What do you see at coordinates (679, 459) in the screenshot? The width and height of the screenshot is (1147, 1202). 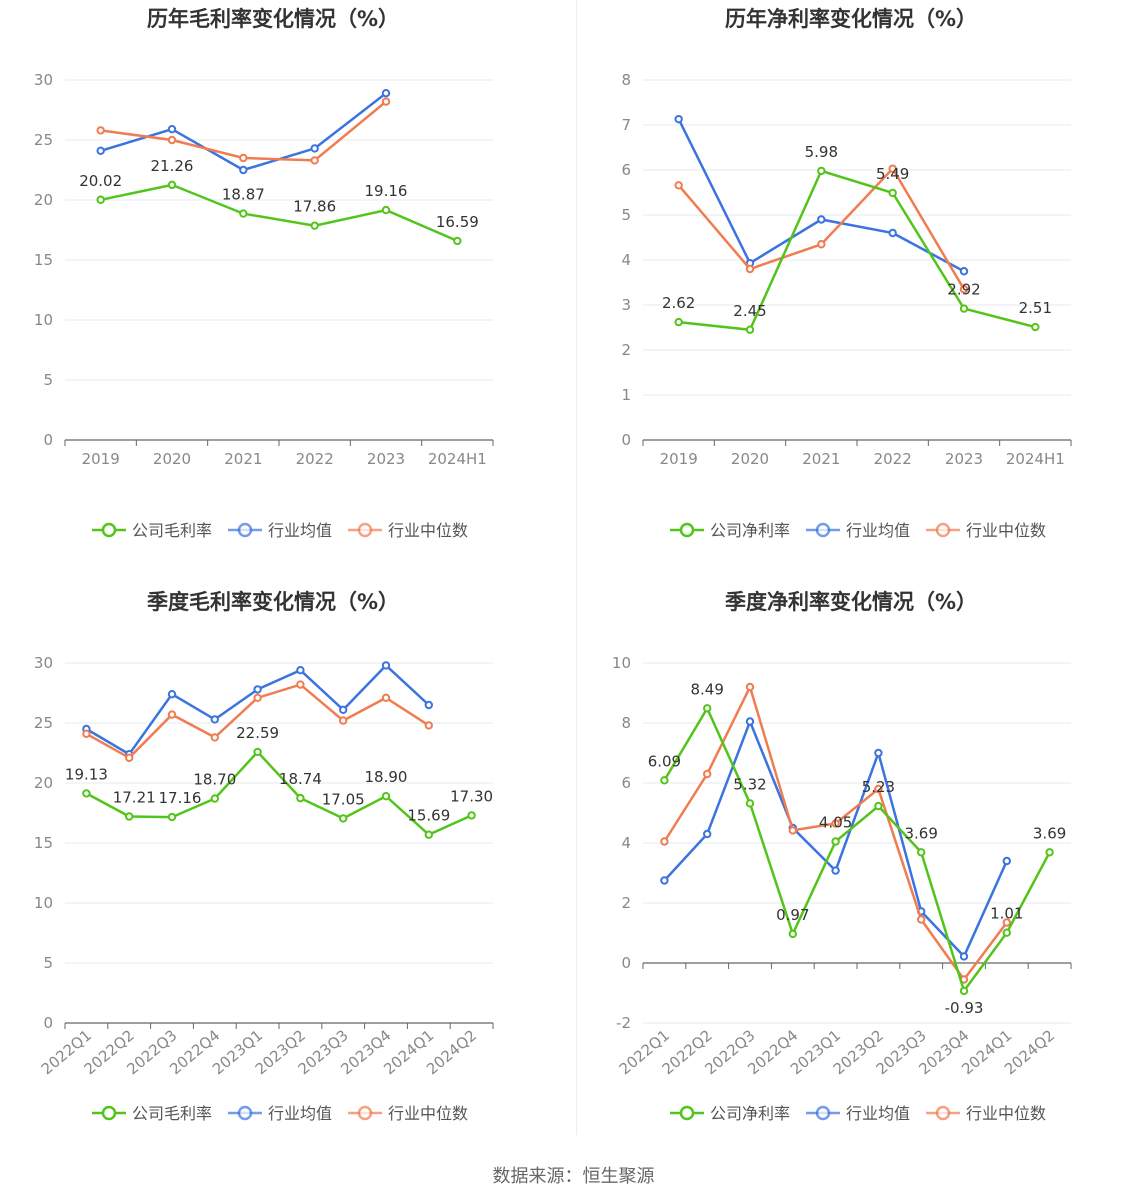 I see `x-tick-label: 2019` at bounding box center [679, 459].